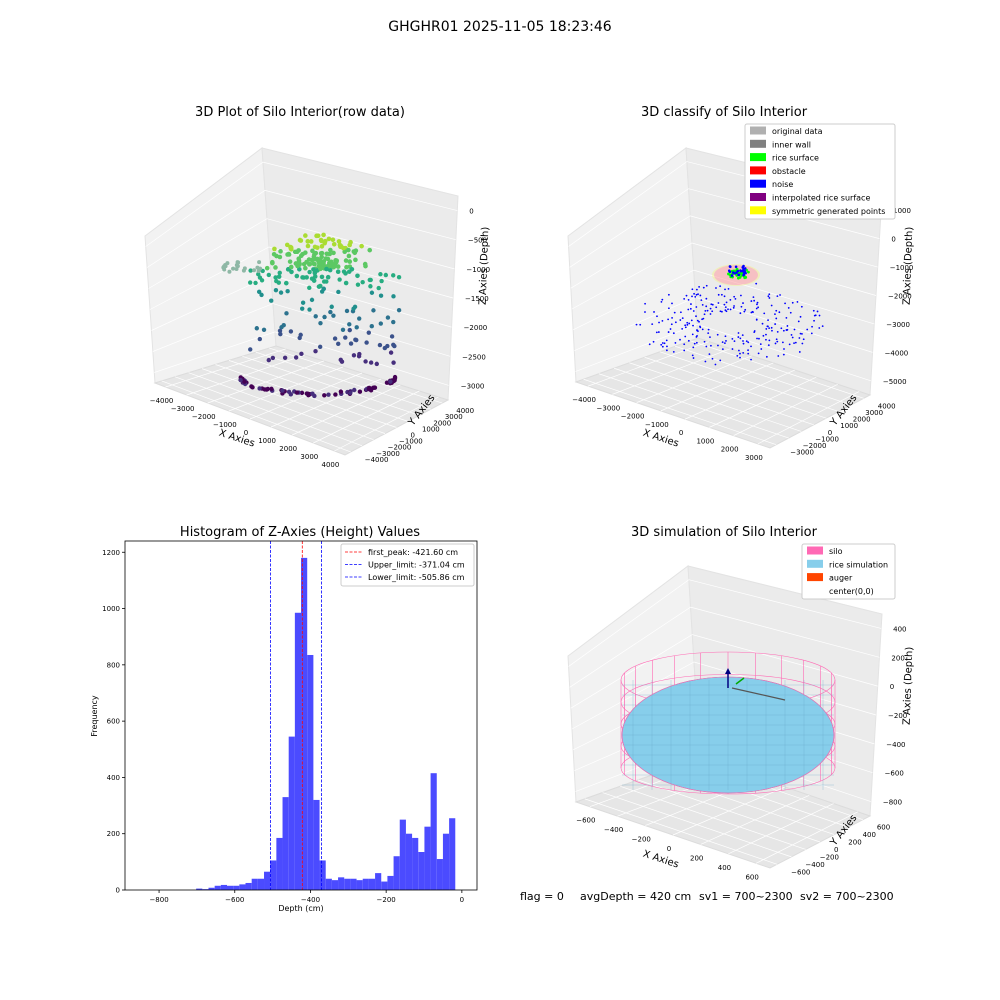 This screenshot has height=1000, width=1000. Describe the element at coordinates (407, 565) in the screenshot. I see `histogram-legend-box` at that location.